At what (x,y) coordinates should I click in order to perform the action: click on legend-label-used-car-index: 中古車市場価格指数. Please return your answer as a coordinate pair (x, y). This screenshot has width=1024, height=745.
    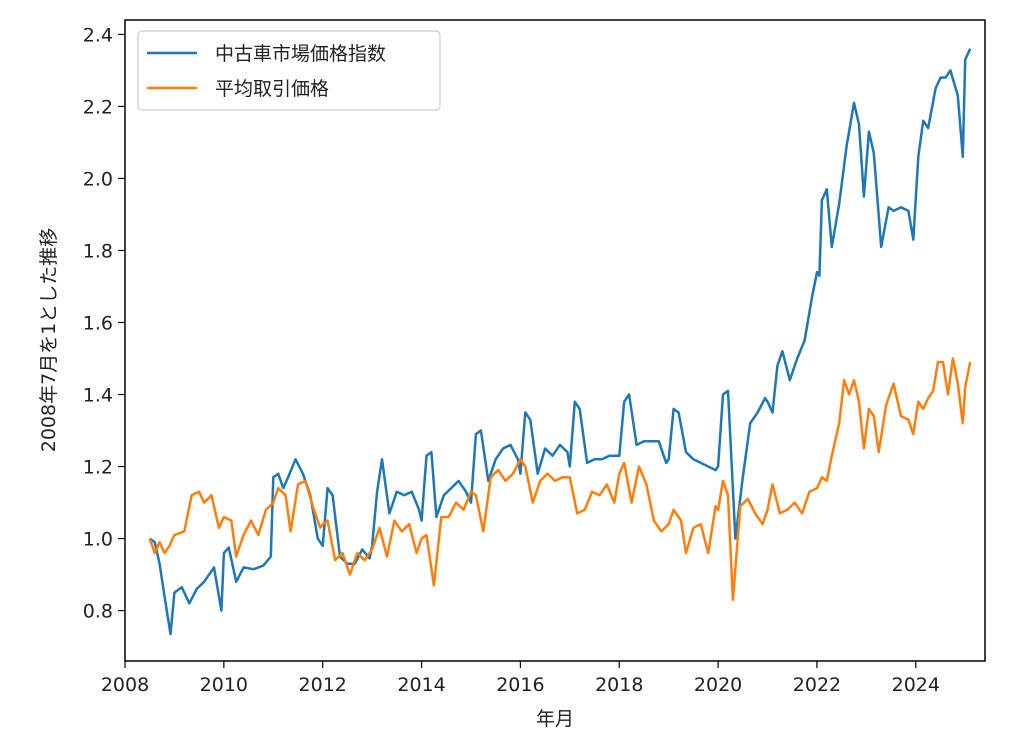
    Looking at the image, I should click on (300, 54).